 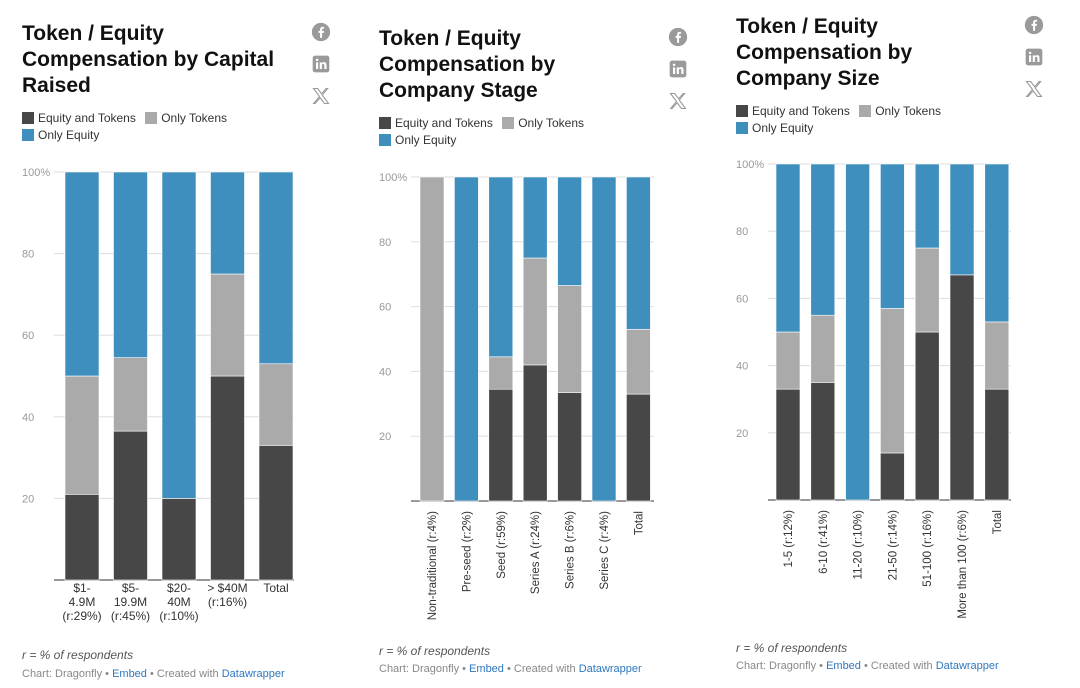 What do you see at coordinates (742, 434) in the screenshot?
I see `y-tick-label: 20` at bounding box center [742, 434].